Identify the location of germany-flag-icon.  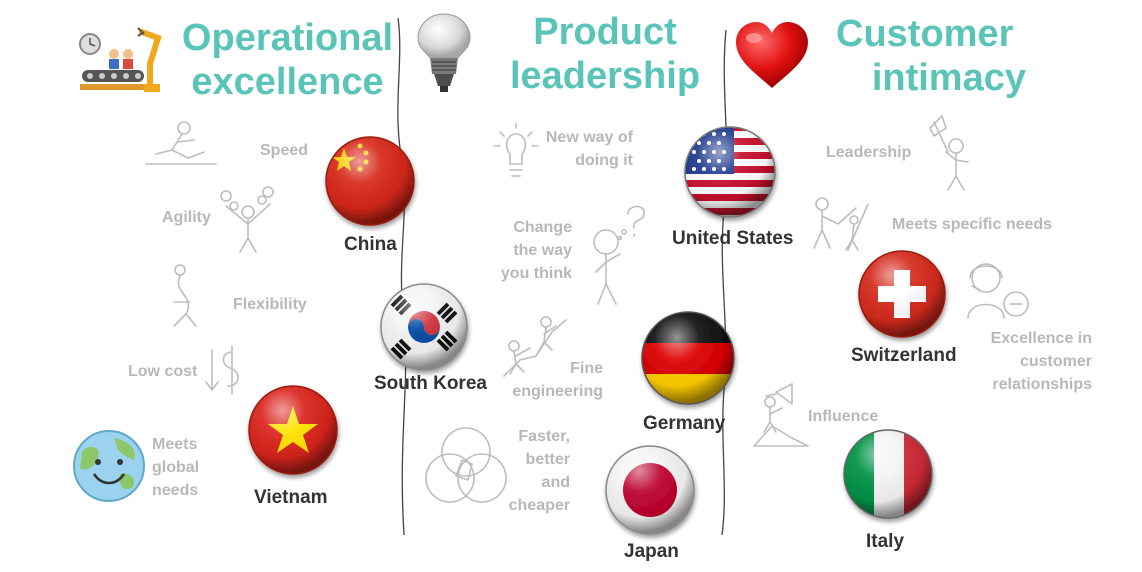
(688, 358).